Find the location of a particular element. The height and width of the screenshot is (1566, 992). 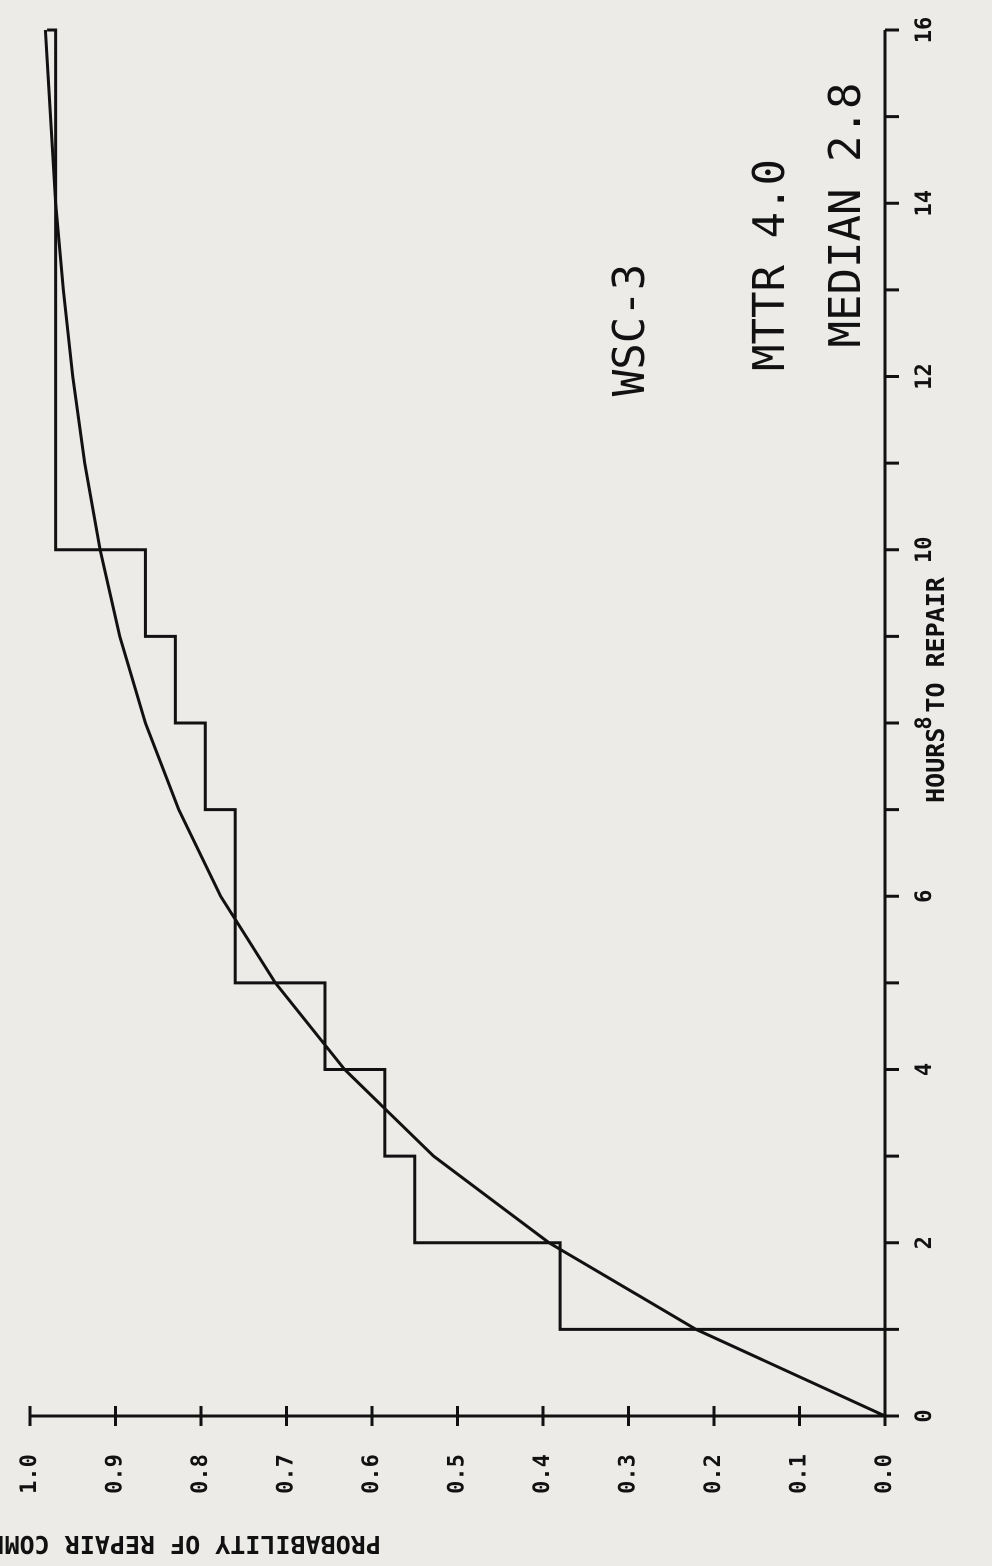

y-tick-label: 0.4 is located at coordinates (542, 1474).